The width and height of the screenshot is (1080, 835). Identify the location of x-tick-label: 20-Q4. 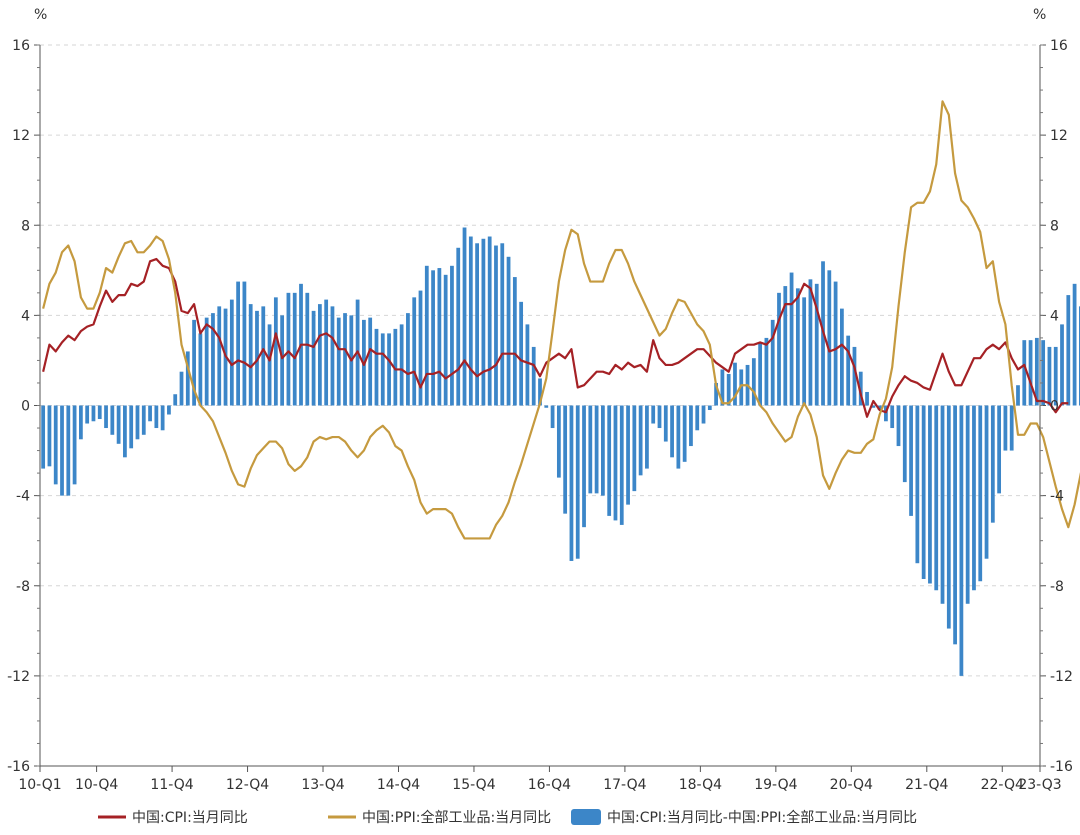
(851, 785).